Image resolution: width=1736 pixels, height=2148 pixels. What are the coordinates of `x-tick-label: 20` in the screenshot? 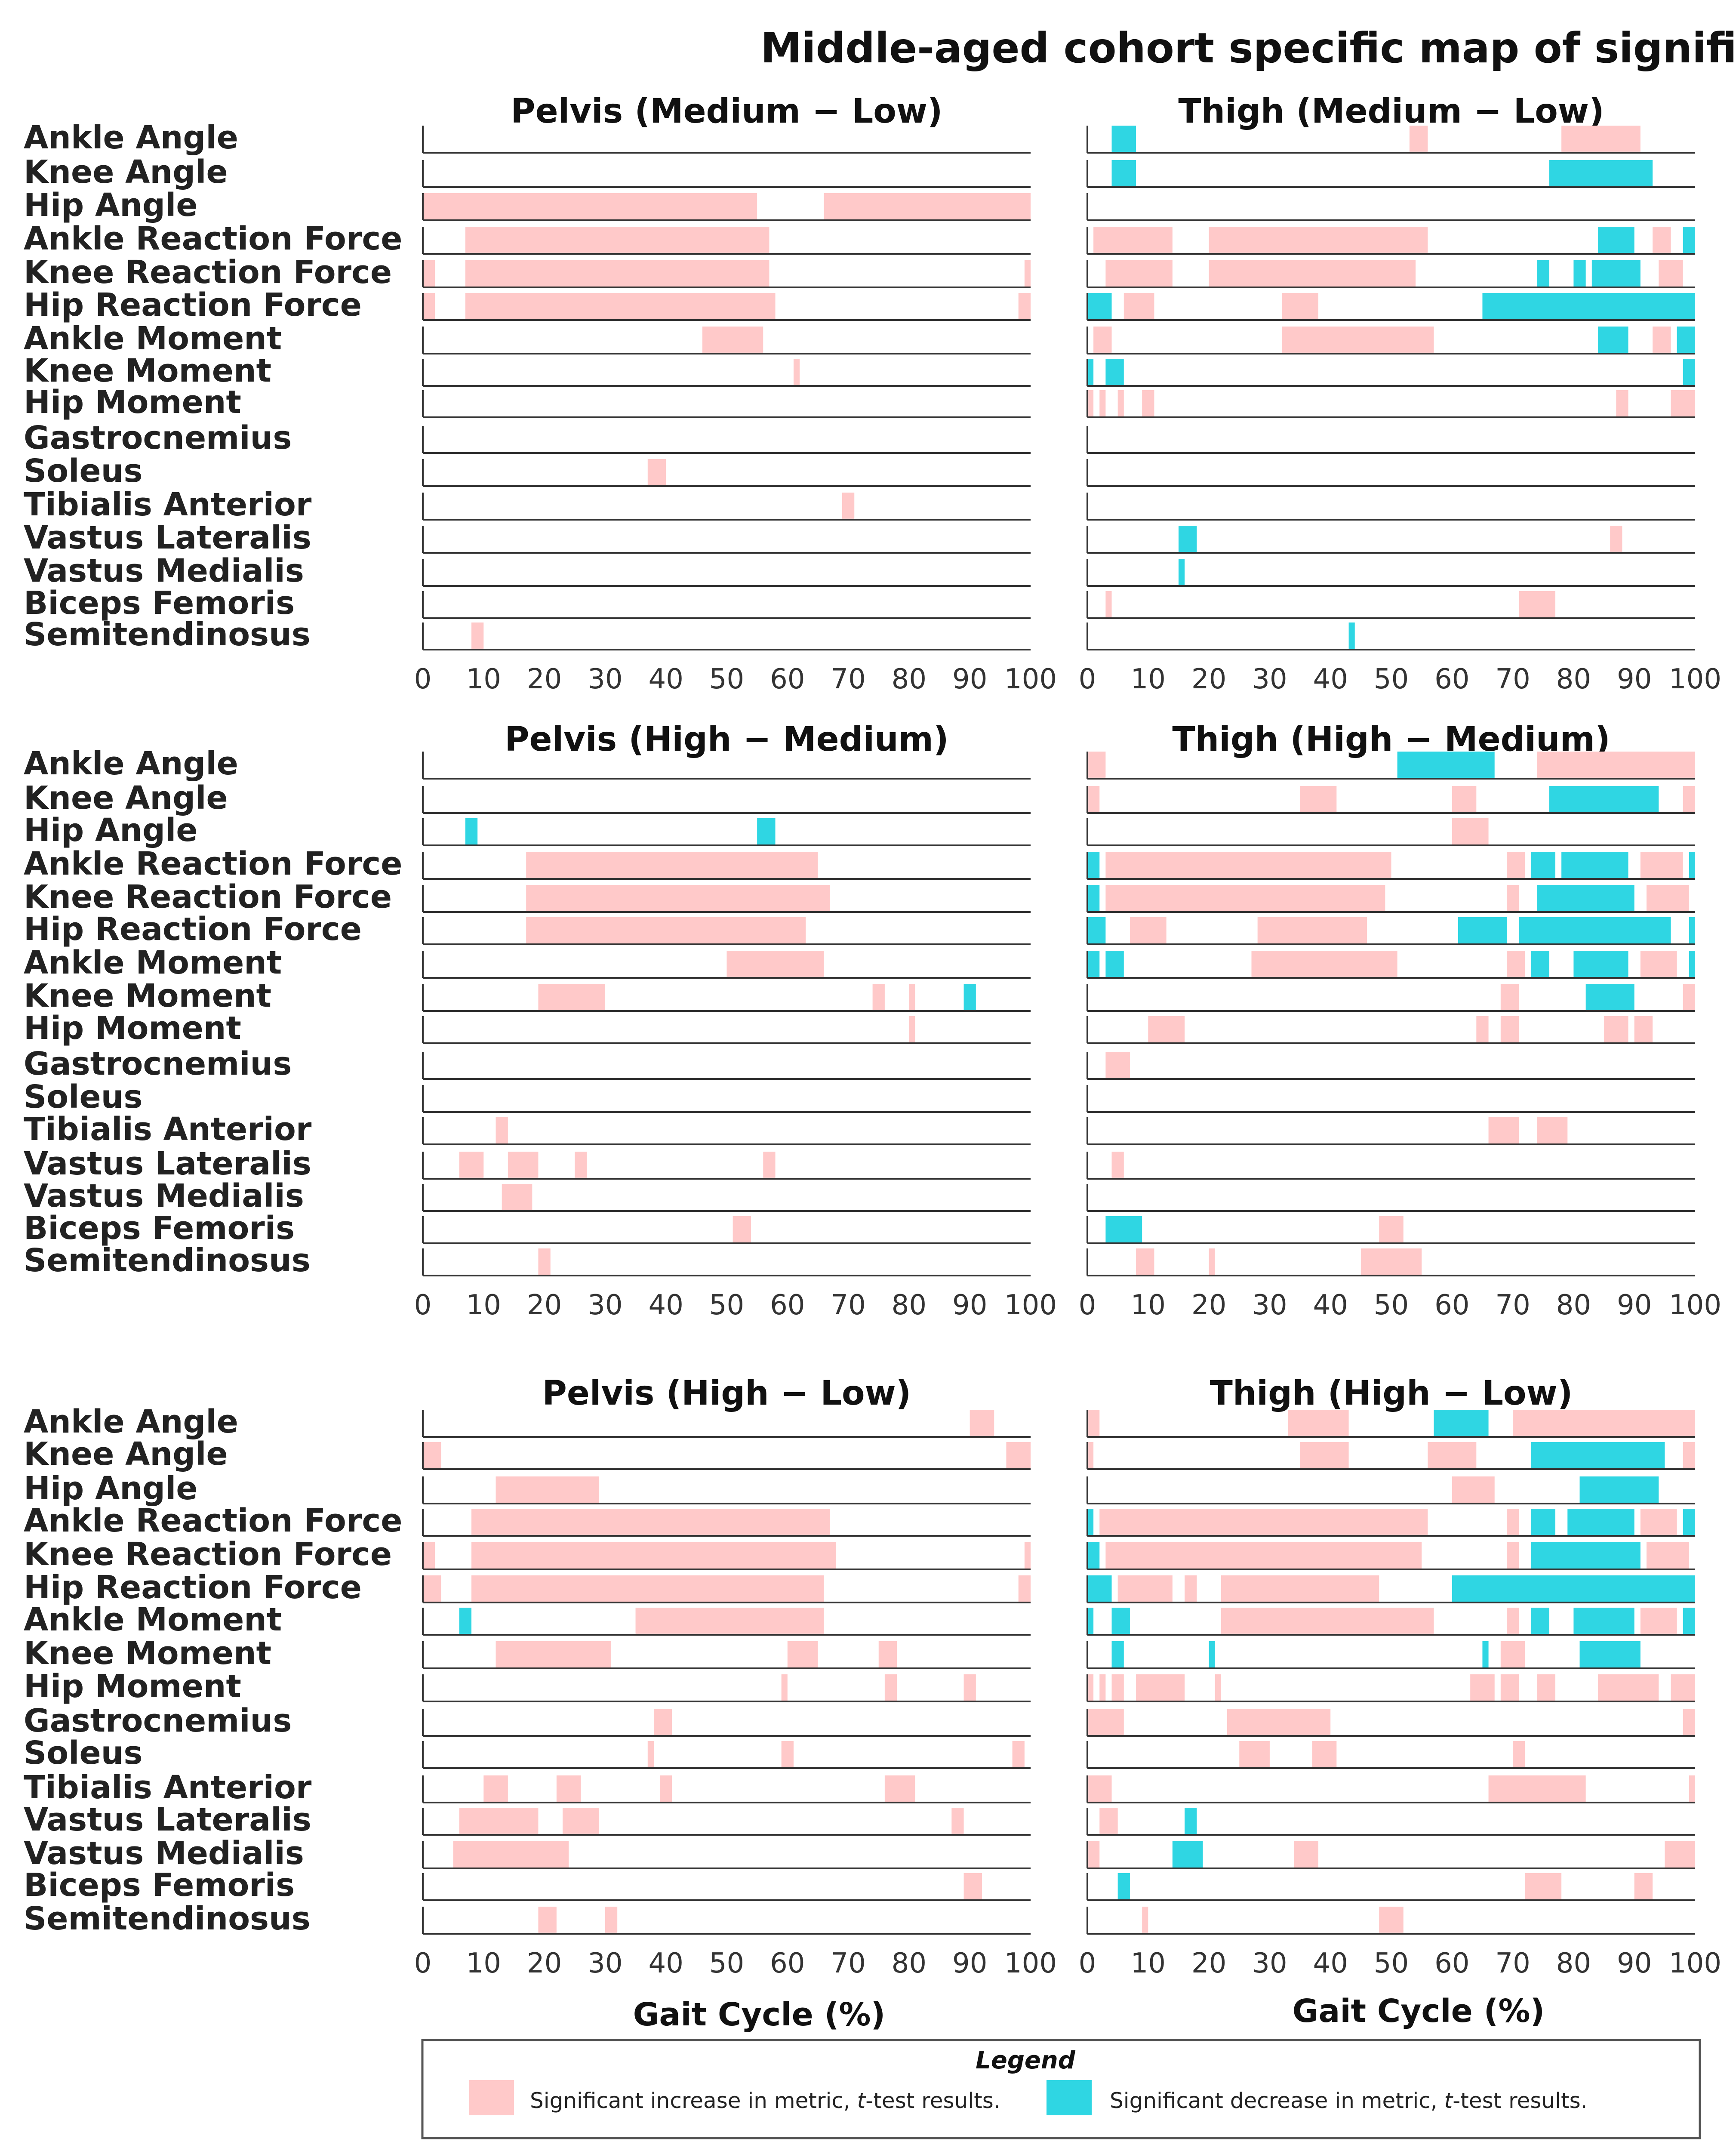 It's located at (1208, 679).